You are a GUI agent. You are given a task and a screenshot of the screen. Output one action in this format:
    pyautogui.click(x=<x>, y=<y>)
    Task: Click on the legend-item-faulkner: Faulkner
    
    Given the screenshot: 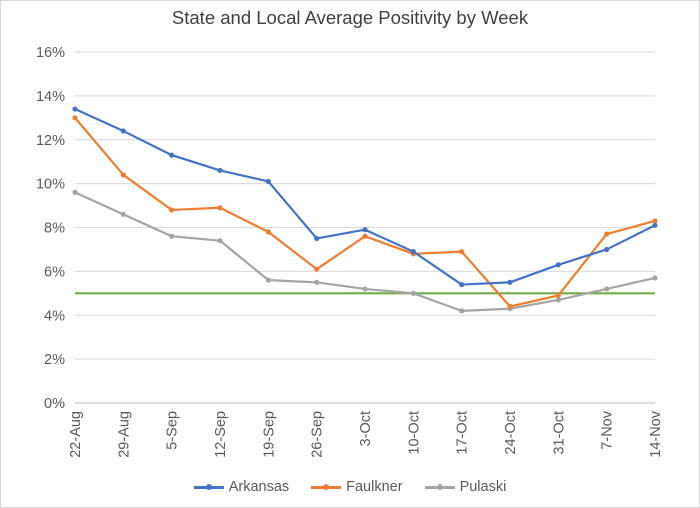 What is the action you would take?
    pyautogui.click(x=357, y=487)
    